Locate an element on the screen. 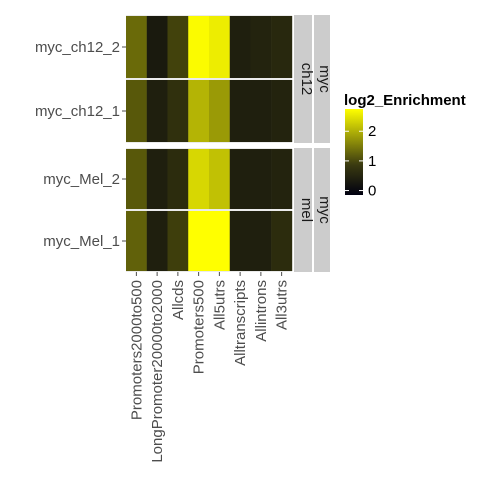  x-tick-label: All5utrs is located at coordinates (219, 305).